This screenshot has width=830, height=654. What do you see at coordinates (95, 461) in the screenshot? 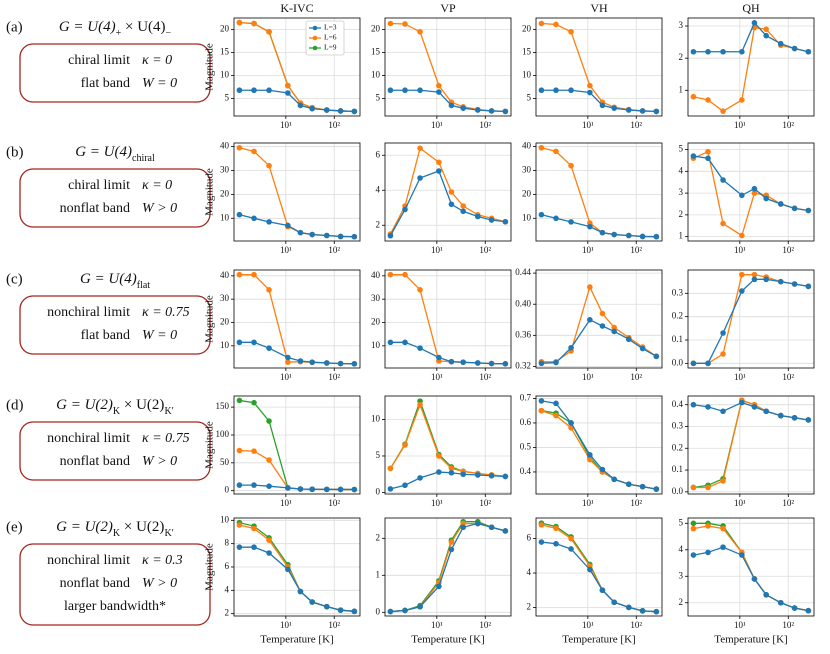
I see `condition-text: nonflat band` at bounding box center [95, 461].